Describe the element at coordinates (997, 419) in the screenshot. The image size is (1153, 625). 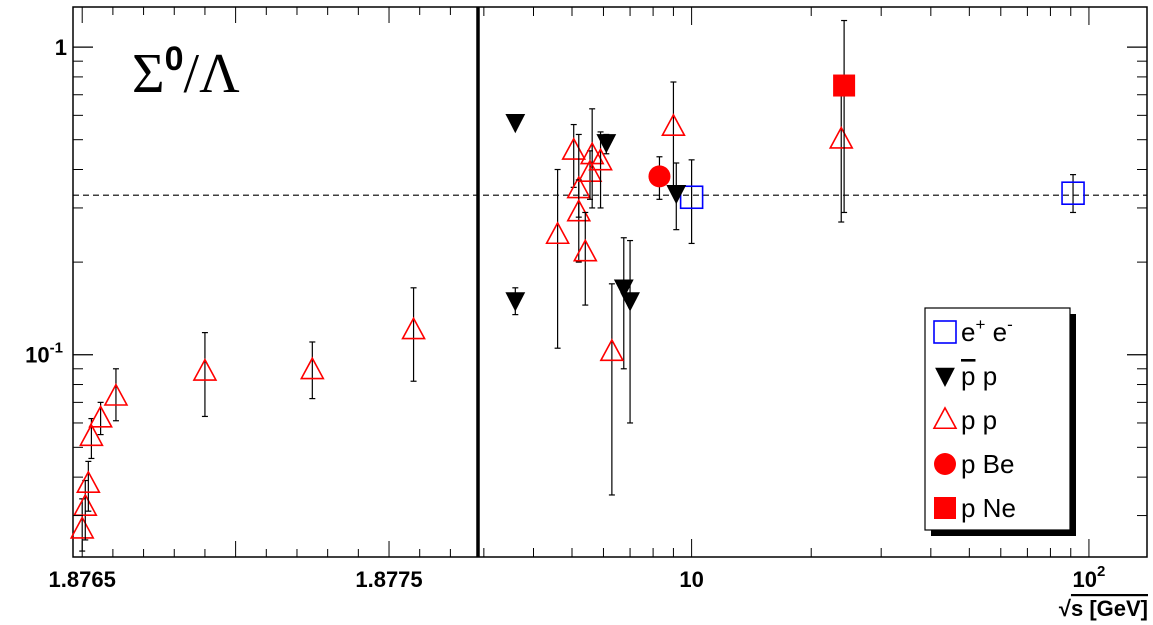
I see `legend-box` at that location.